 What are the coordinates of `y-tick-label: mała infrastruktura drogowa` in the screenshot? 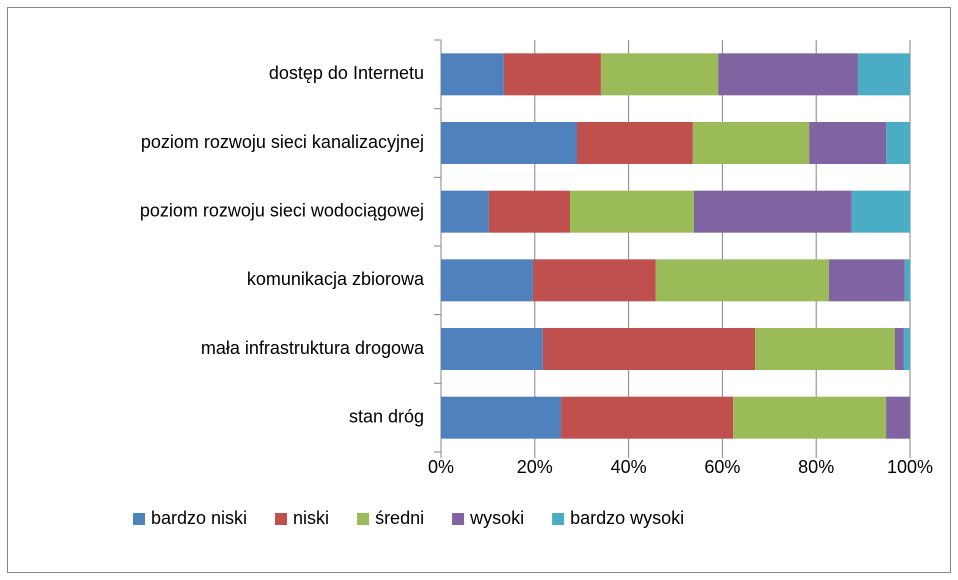 It's located at (313, 348).